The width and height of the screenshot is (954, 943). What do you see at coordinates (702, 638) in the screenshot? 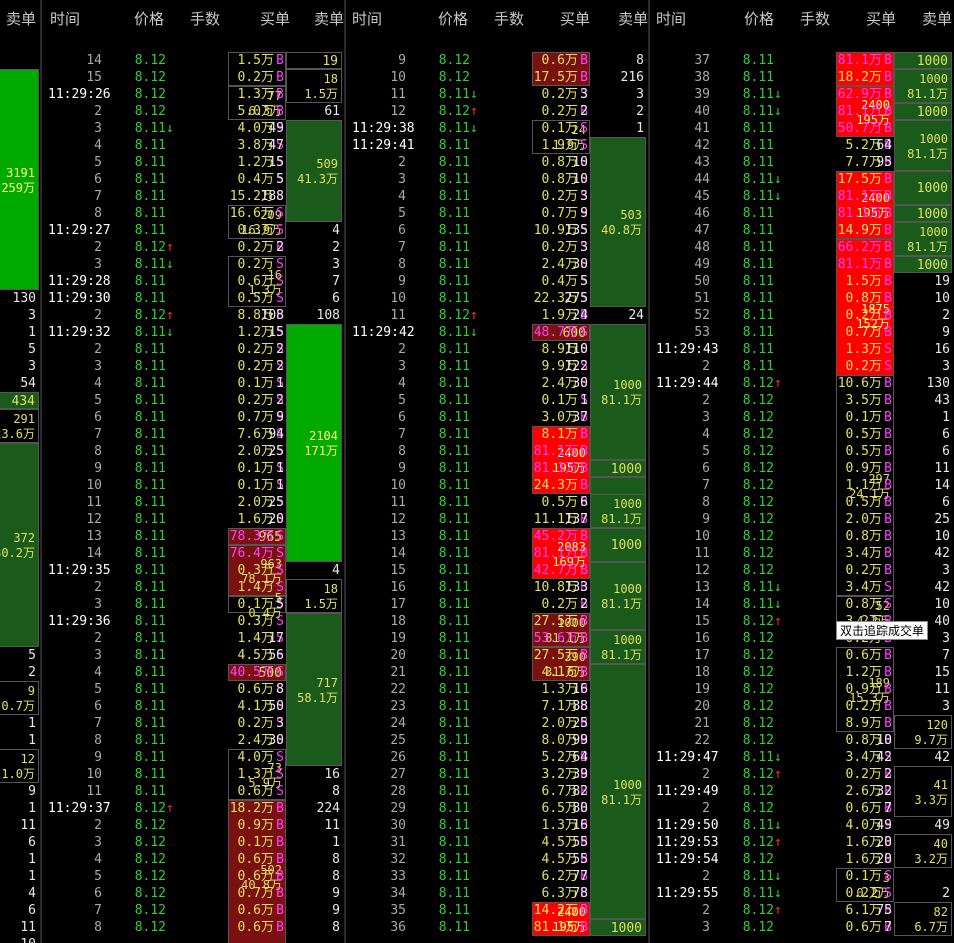
I see `tick-seq: 16` at bounding box center [702, 638].